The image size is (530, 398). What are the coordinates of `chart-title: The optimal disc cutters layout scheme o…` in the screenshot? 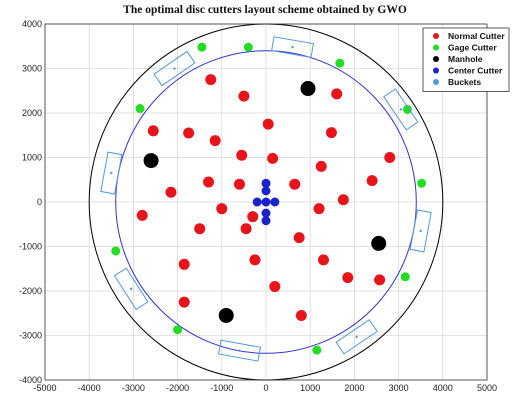 It's located at (265, 10).